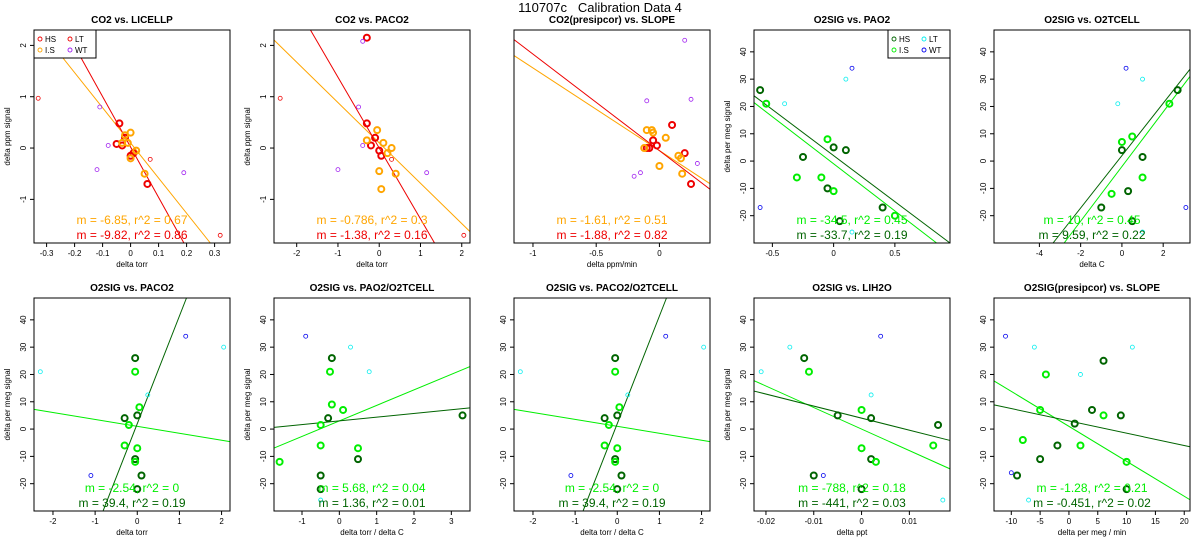  Describe the element at coordinates (1091, 220) in the screenshot. I see `fit-annotation: m = 10, r^2 = 0.45` at that location.